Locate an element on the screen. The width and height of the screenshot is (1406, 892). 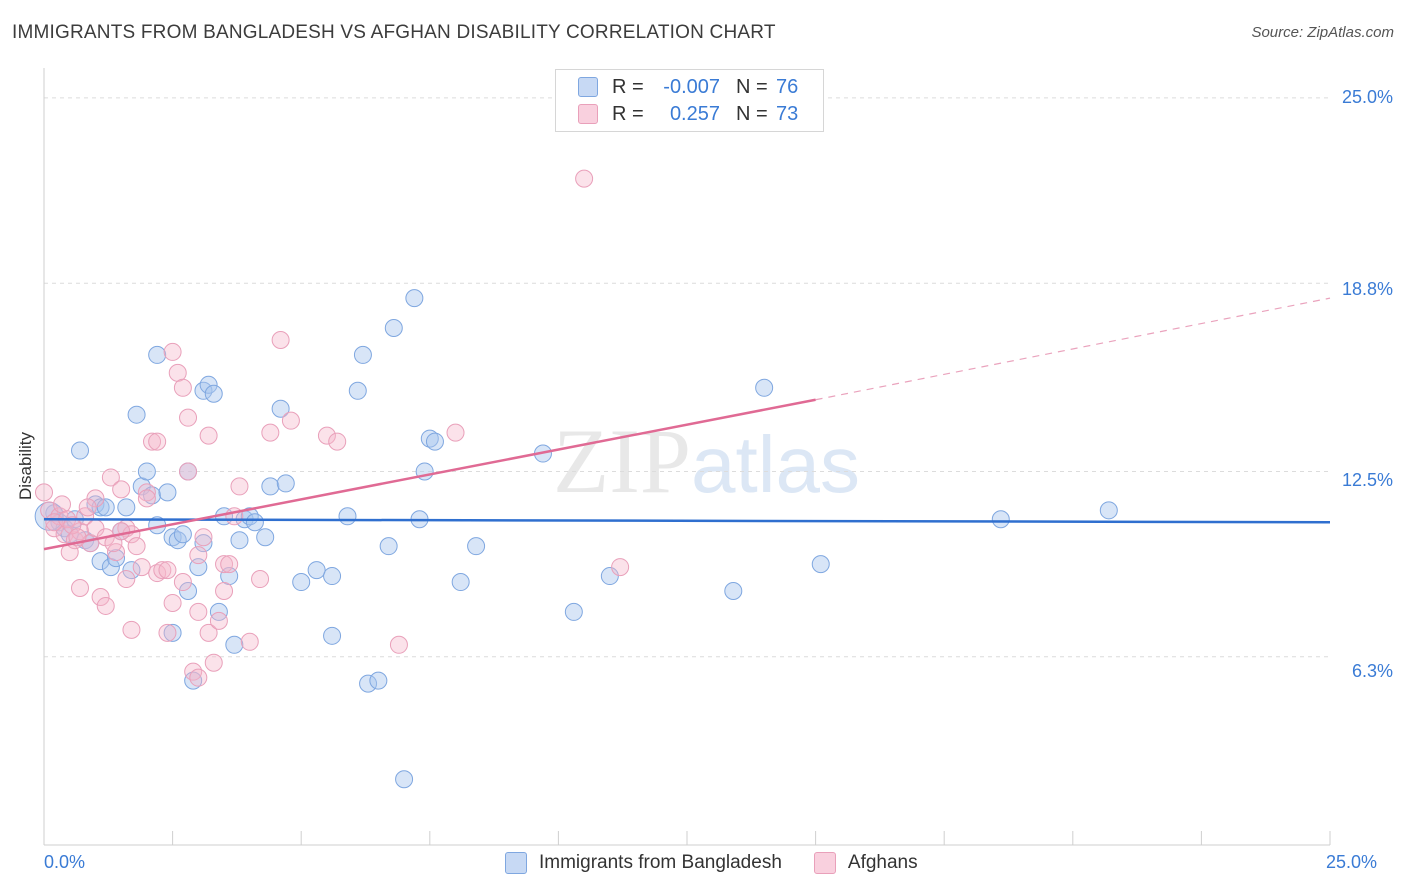
legend-label: Immigrants from Bangladesh is located at coordinates (660, 862).